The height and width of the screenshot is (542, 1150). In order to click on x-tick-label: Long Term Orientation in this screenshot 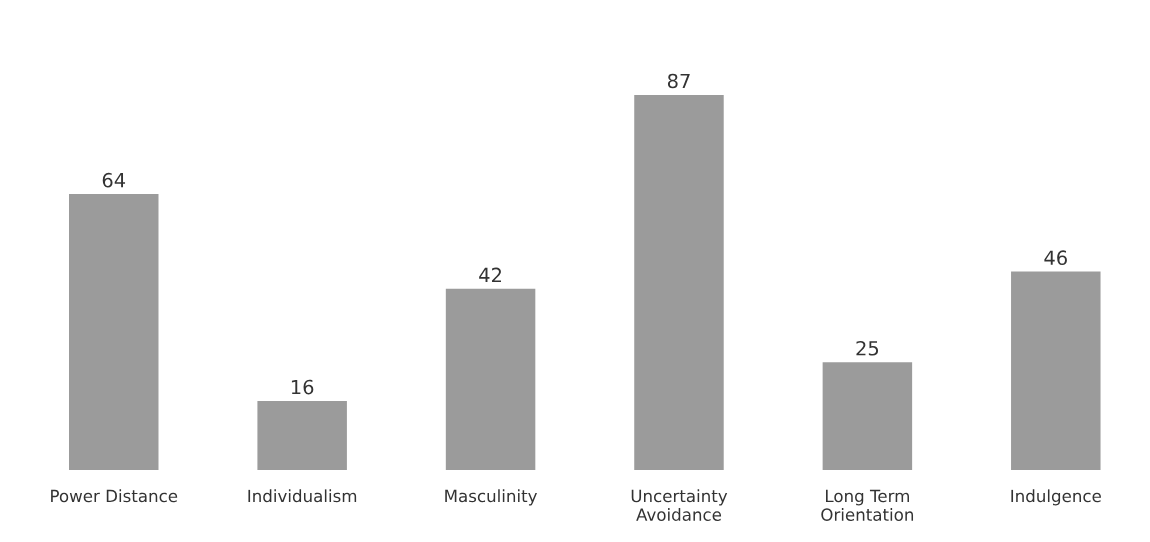, I will do `click(867, 505)`.